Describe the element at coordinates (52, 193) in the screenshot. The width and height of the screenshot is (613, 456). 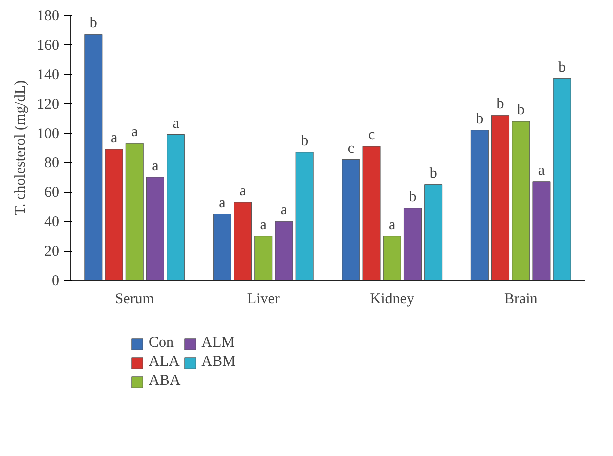
I see `y-tick-label: 60` at that location.